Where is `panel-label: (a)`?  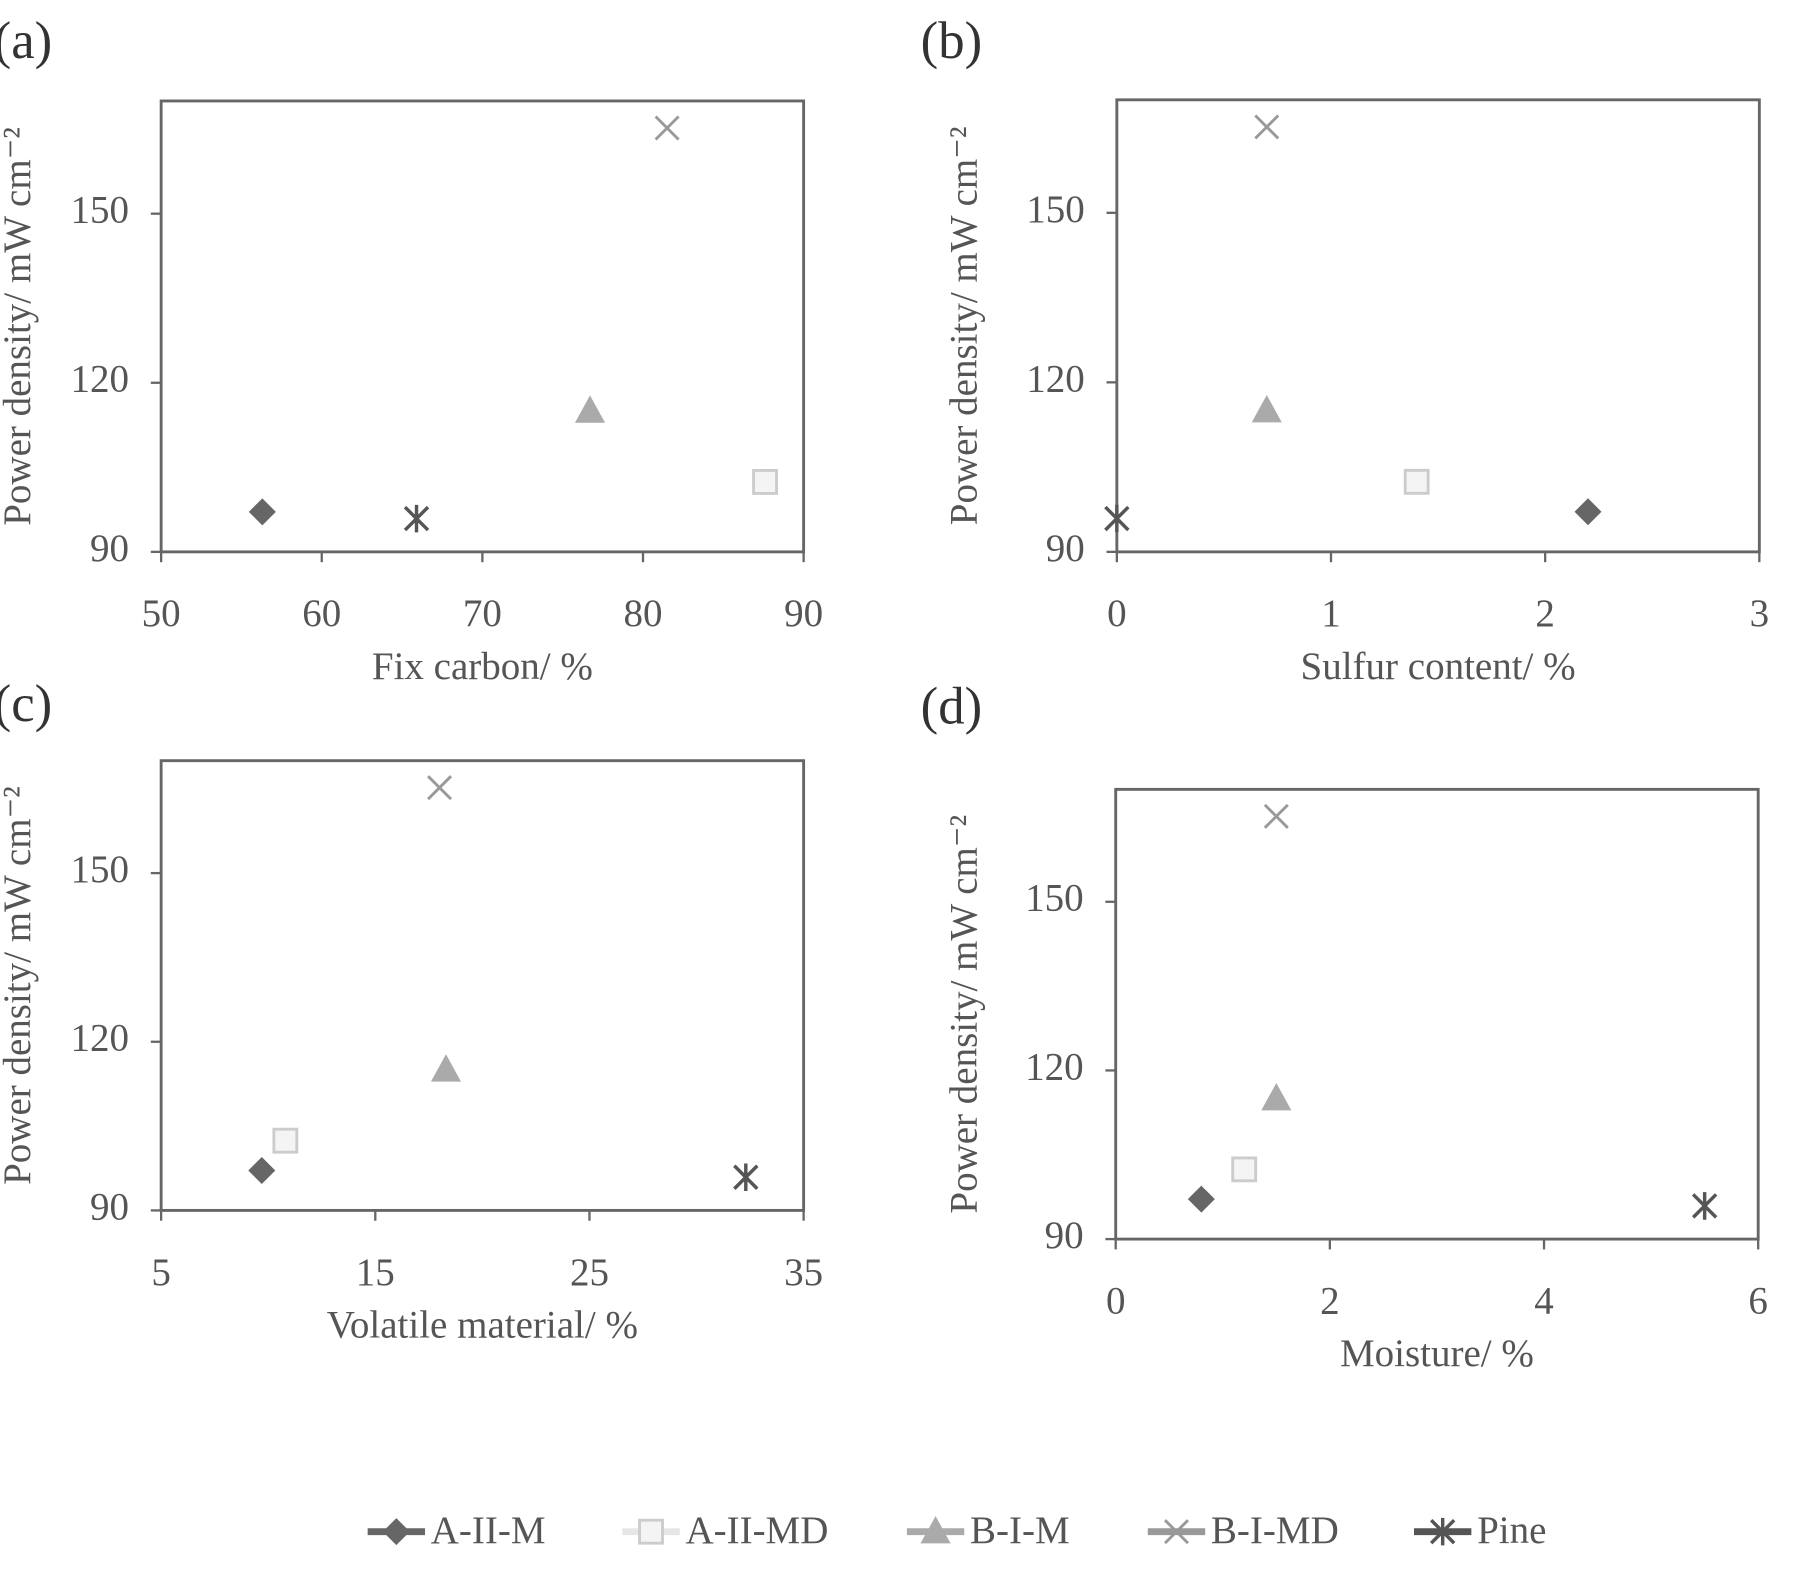
panel-label: (a) is located at coordinates (26, 41).